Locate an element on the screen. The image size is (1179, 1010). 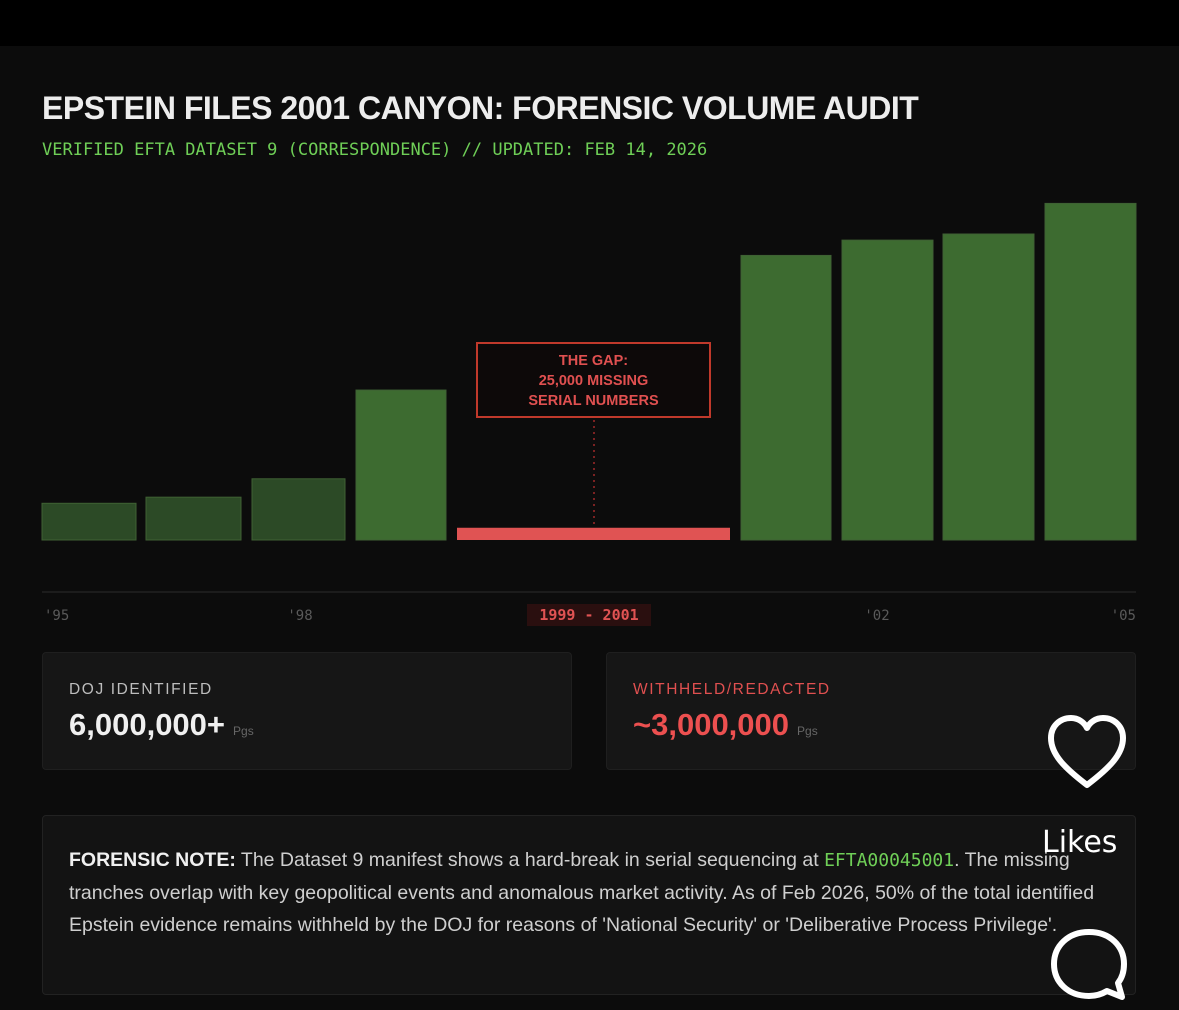
withheld-redacted-value: ~3,000,000 Pgs is located at coordinates (725, 725).